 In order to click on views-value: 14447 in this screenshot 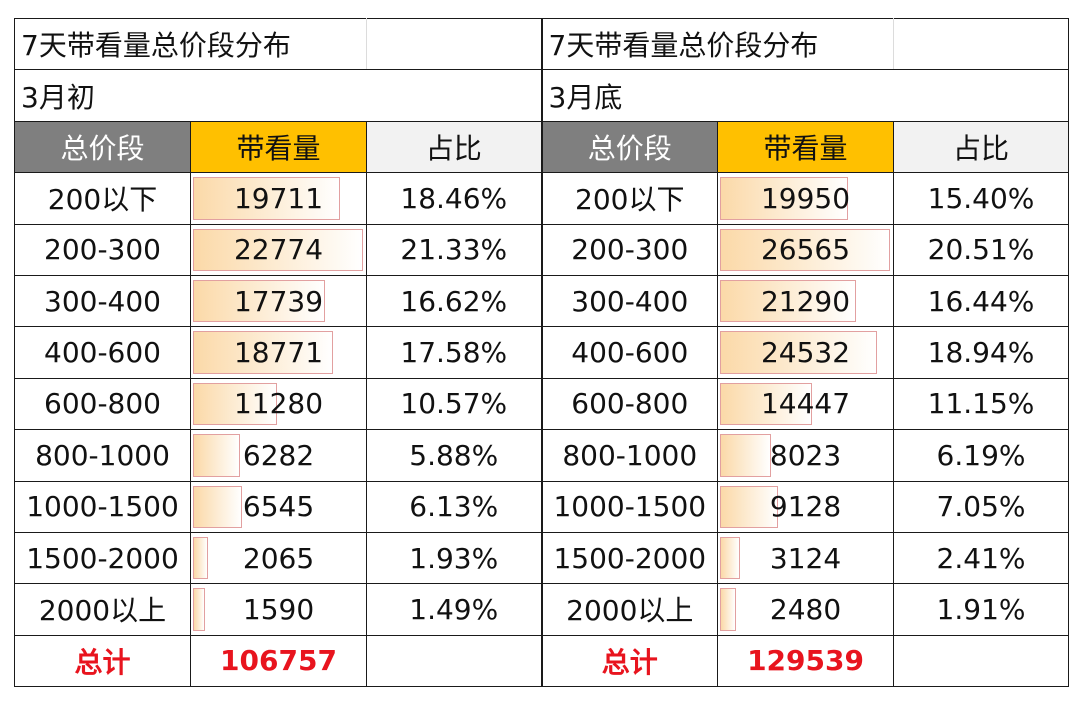, I will do `click(805, 404)`.